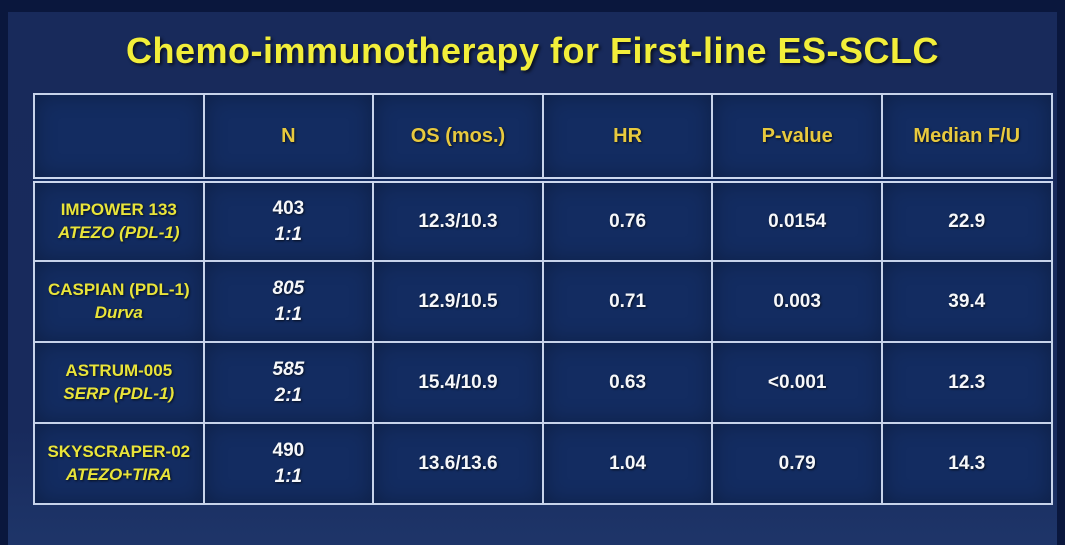 This screenshot has width=1065, height=545. What do you see at coordinates (119, 232) in the screenshot?
I see `study-drug: ATEZO (PDL-1)` at bounding box center [119, 232].